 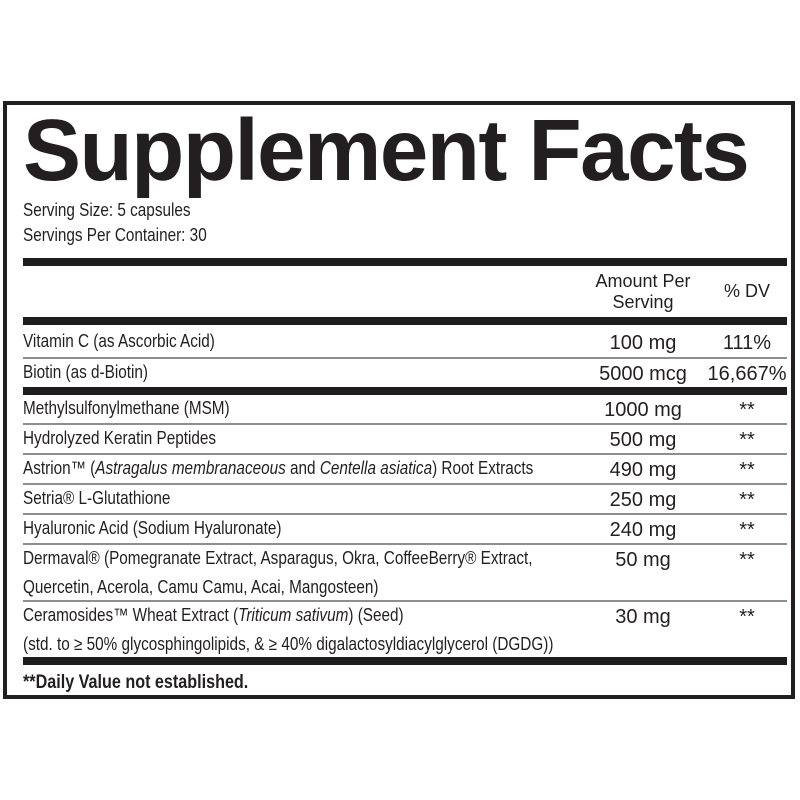 What do you see at coordinates (747, 343) in the screenshot?
I see `ingredient-daily-value: 111%` at bounding box center [747, 343].